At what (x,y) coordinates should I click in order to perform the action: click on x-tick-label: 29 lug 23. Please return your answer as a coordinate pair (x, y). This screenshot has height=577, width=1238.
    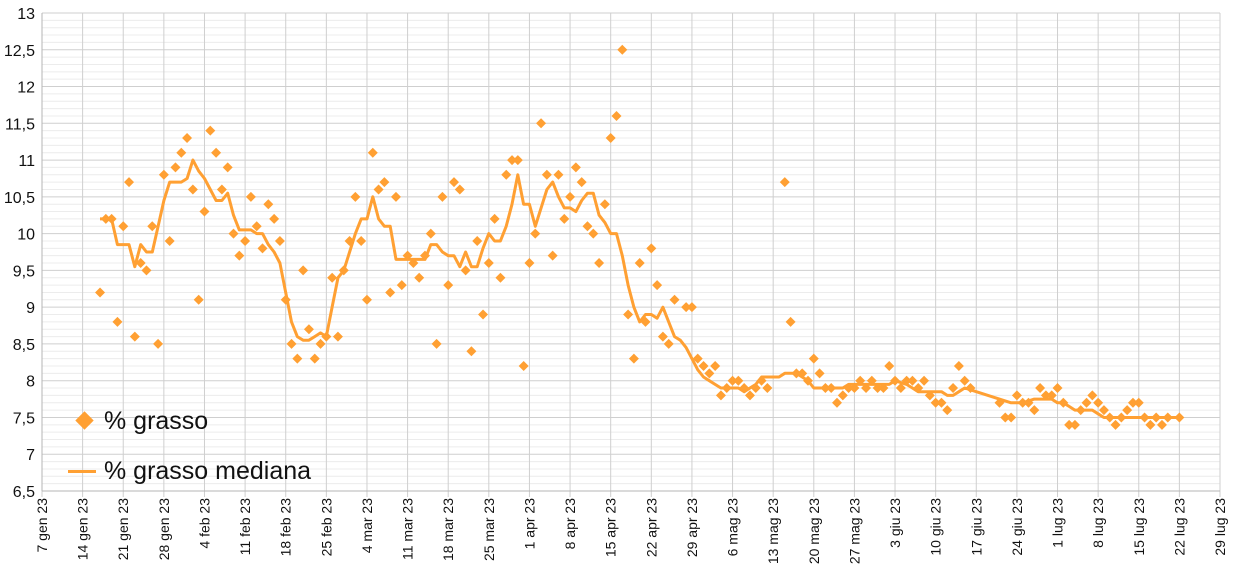
    Looking at the image, I should click on (1220, 527).